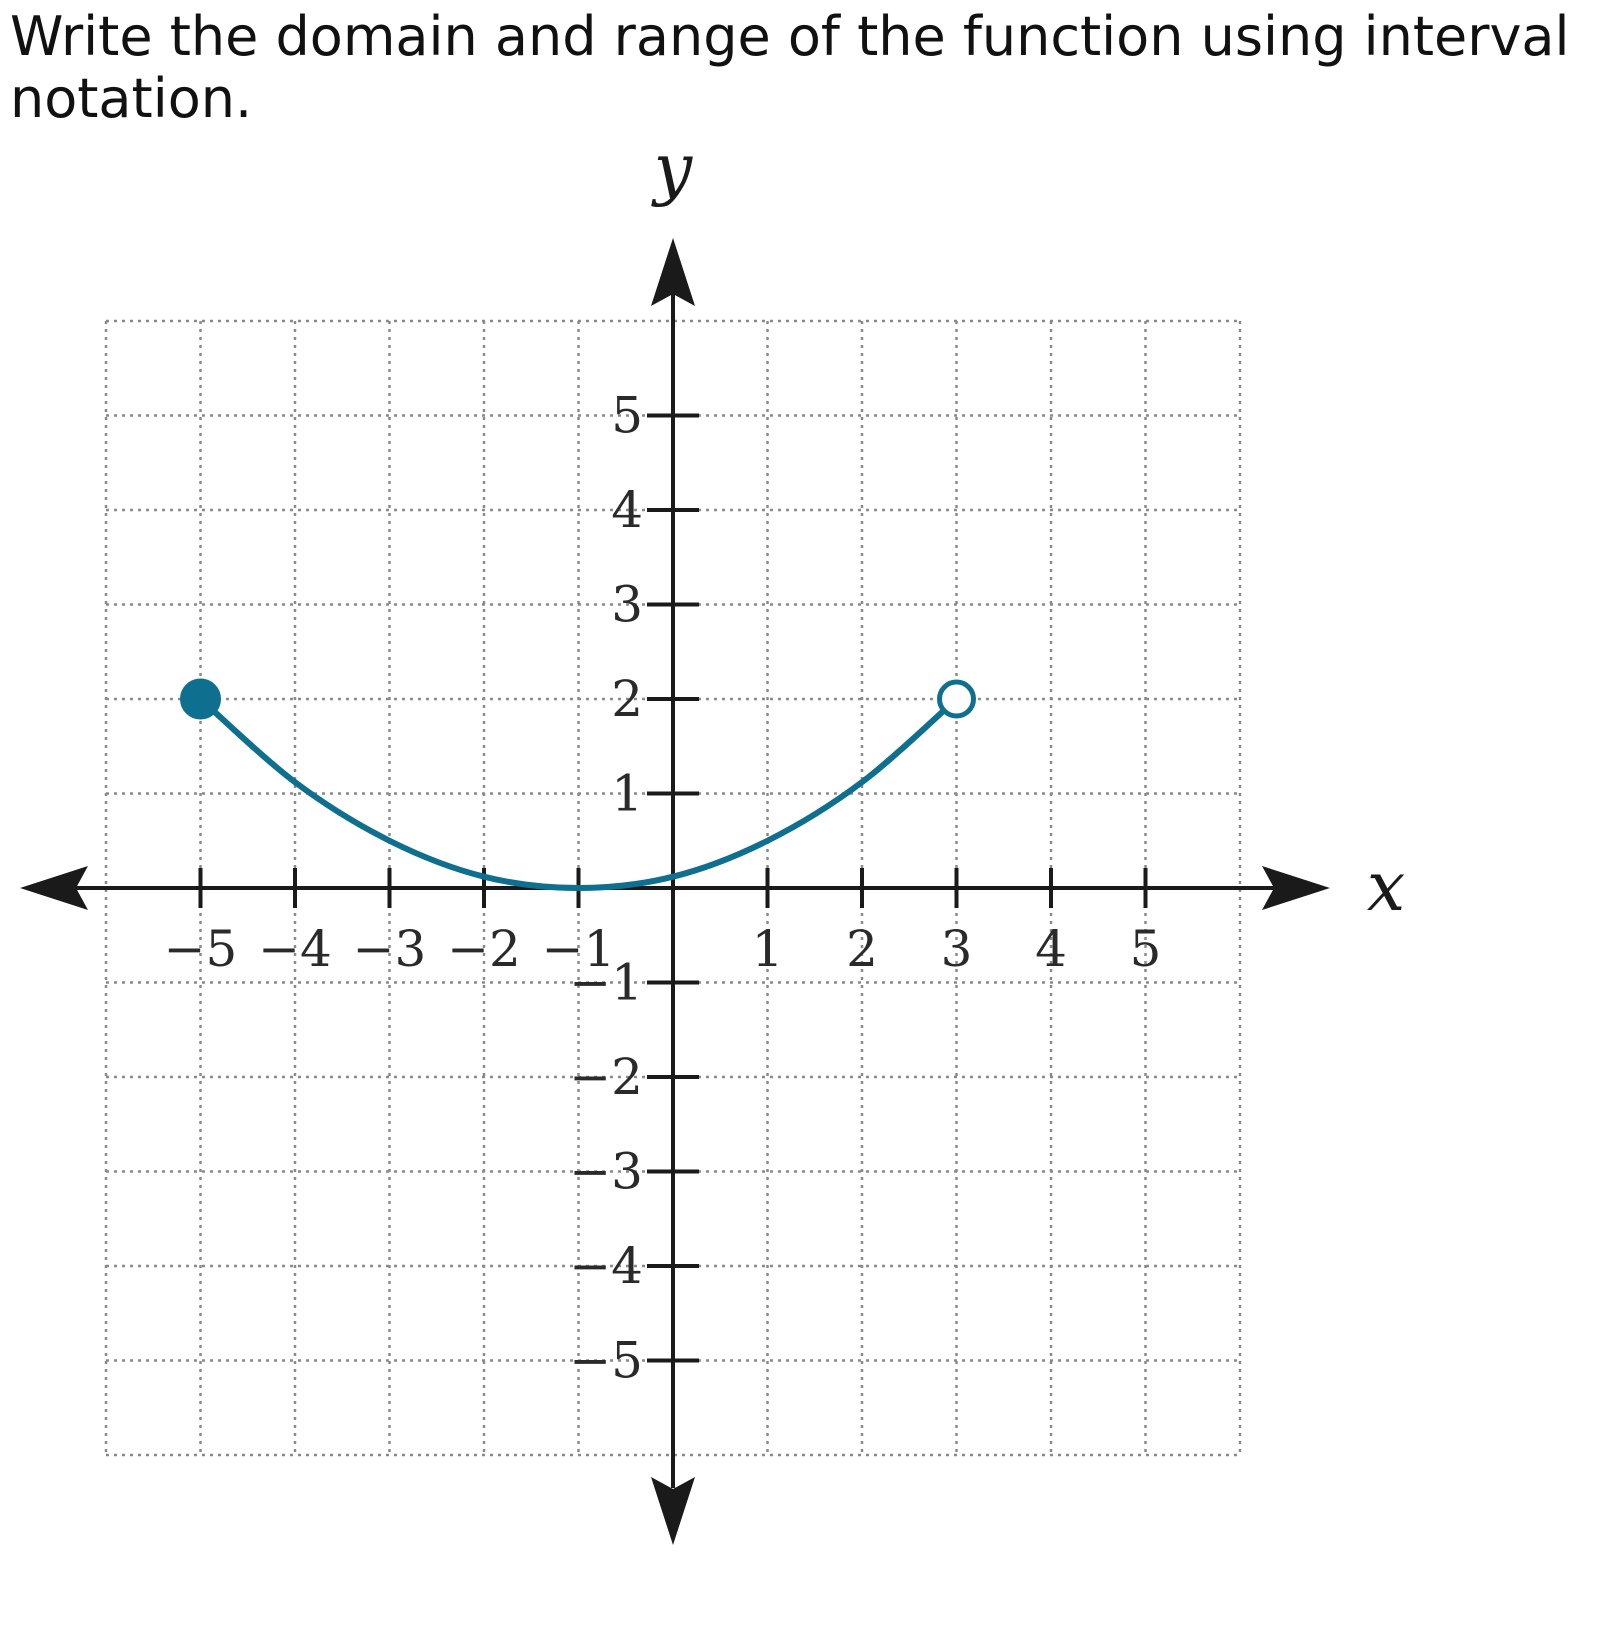 This screenshot has height=1647, width=1617. What do you see at coordinates (1296, 888) in the screenshot?
I see `x-axis-right-arrow-icon` at bounding box center [1296, 888].